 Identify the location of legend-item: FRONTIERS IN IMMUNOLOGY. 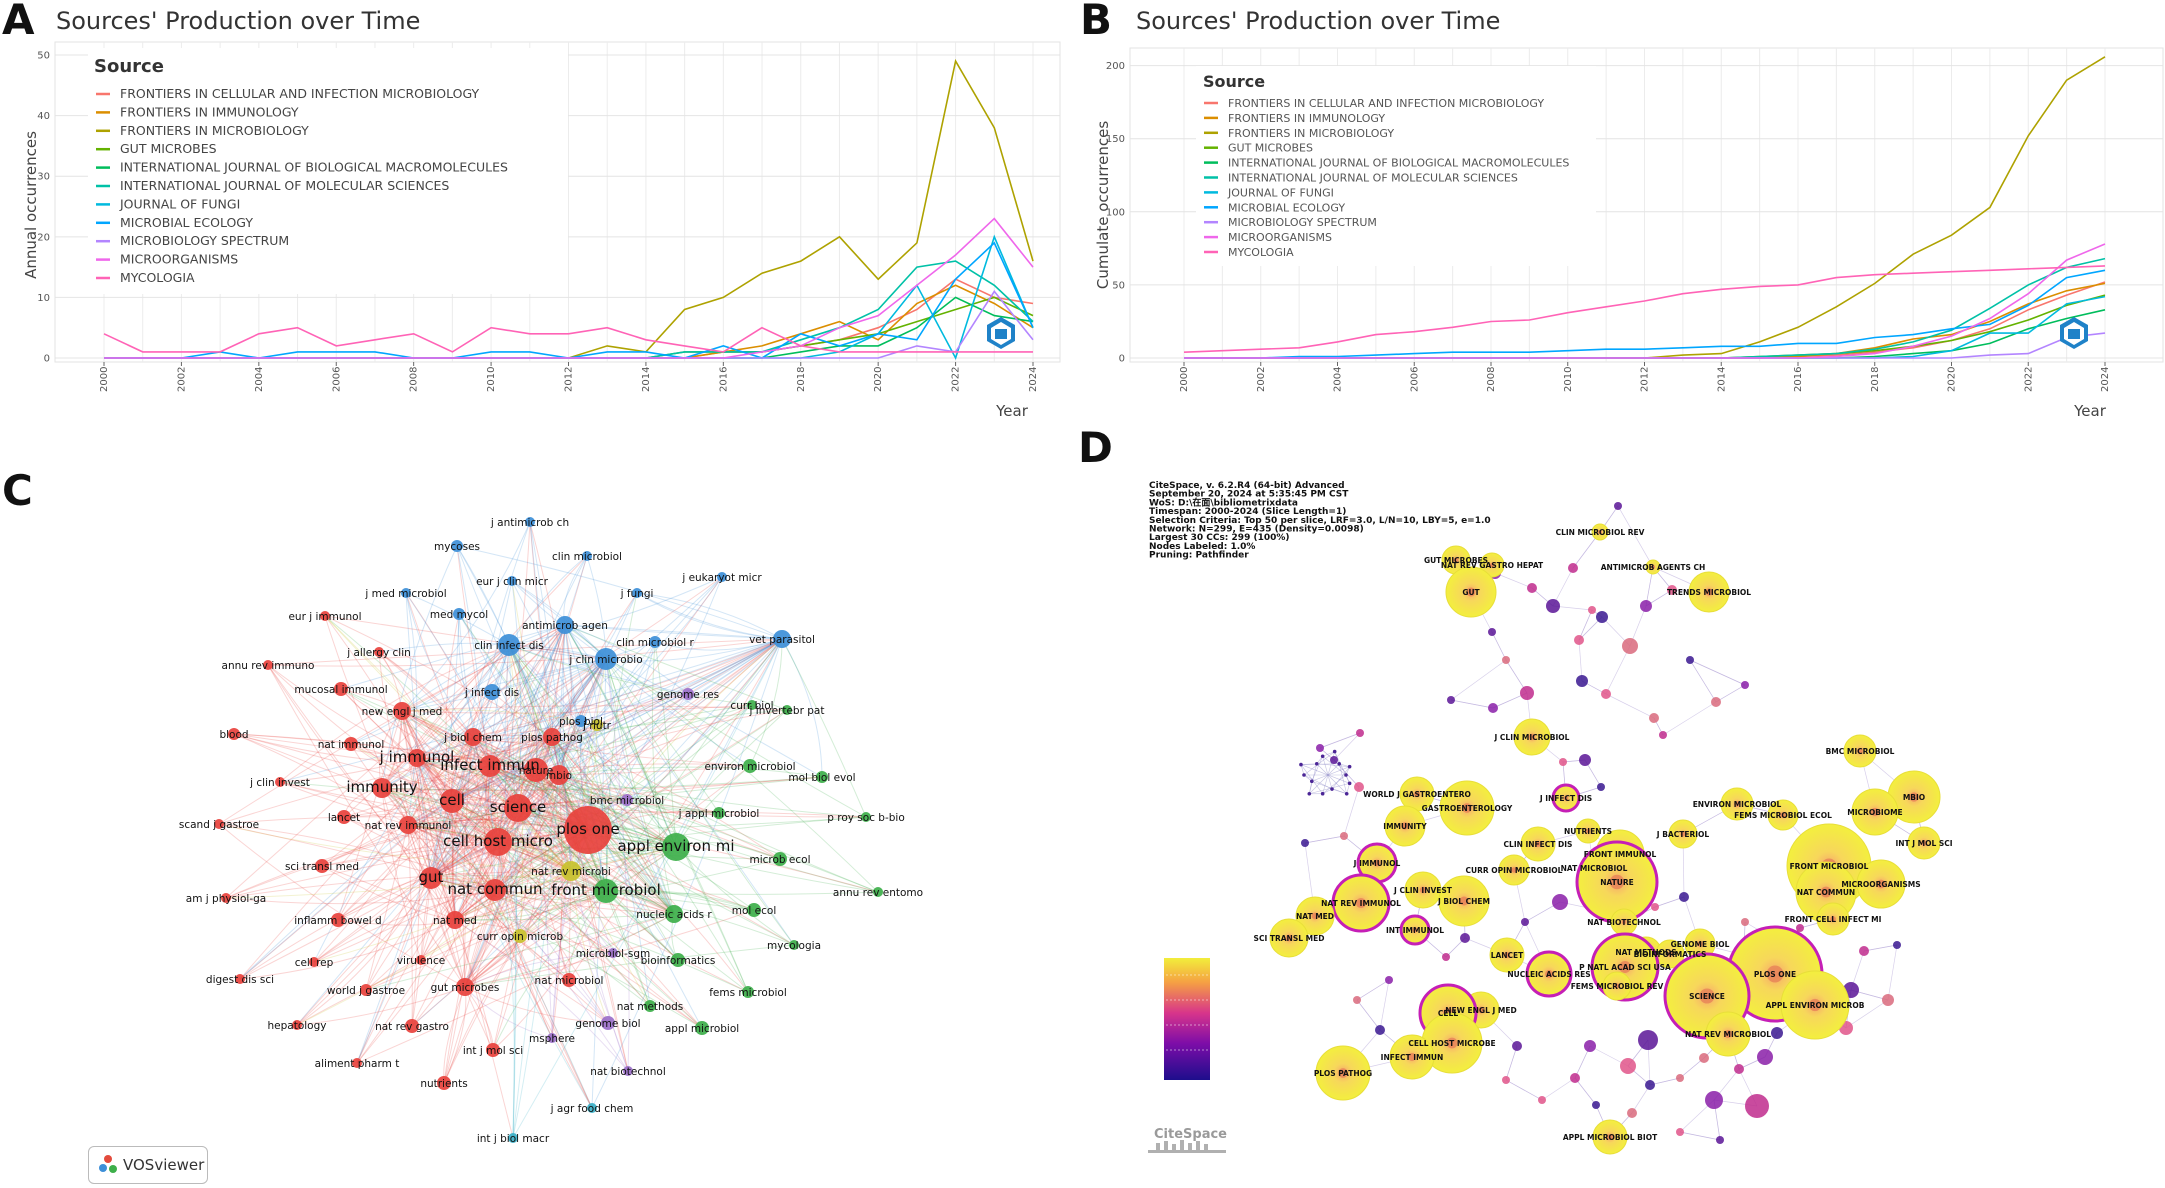
(209, 111).